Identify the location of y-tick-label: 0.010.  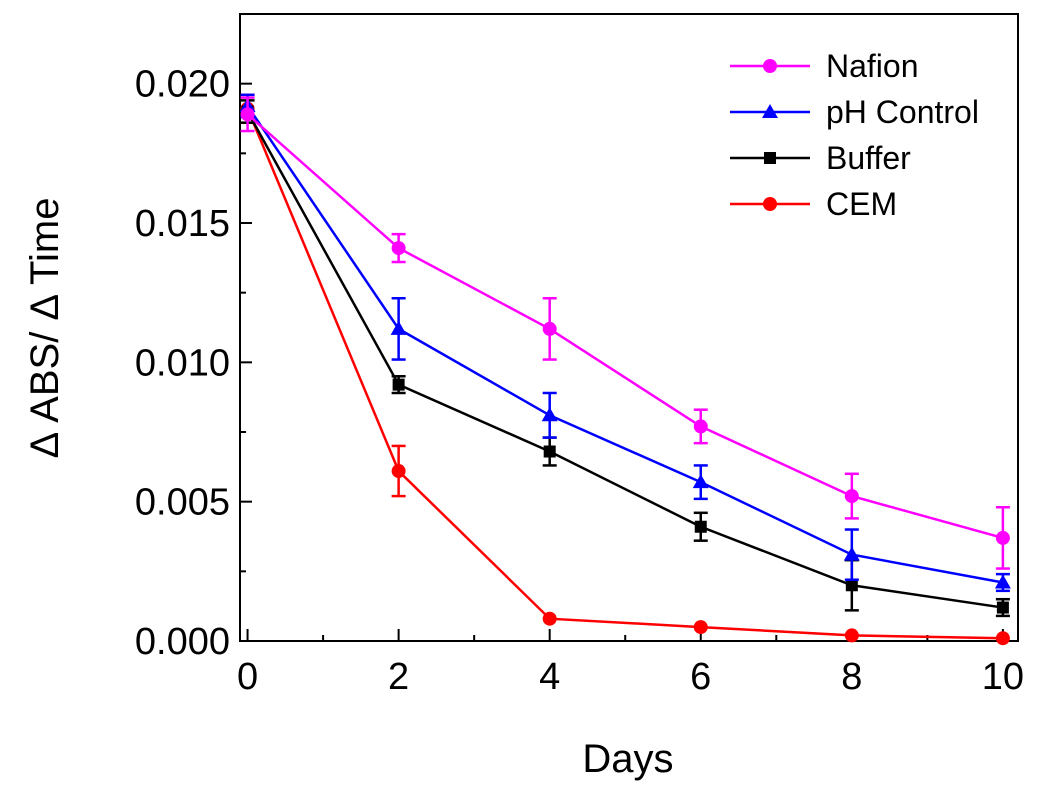
(182, 363).